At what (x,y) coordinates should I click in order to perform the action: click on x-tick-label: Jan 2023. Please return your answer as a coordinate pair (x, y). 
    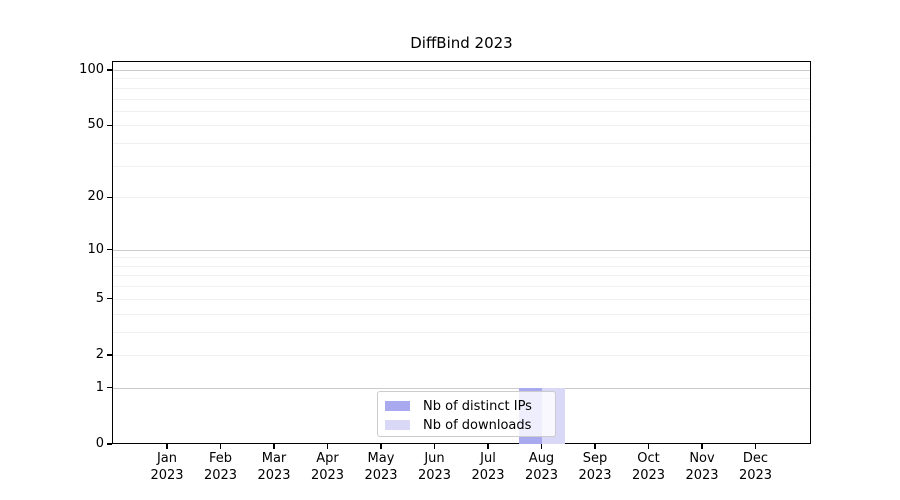
    Looking at the image, I should click on (167, 467).